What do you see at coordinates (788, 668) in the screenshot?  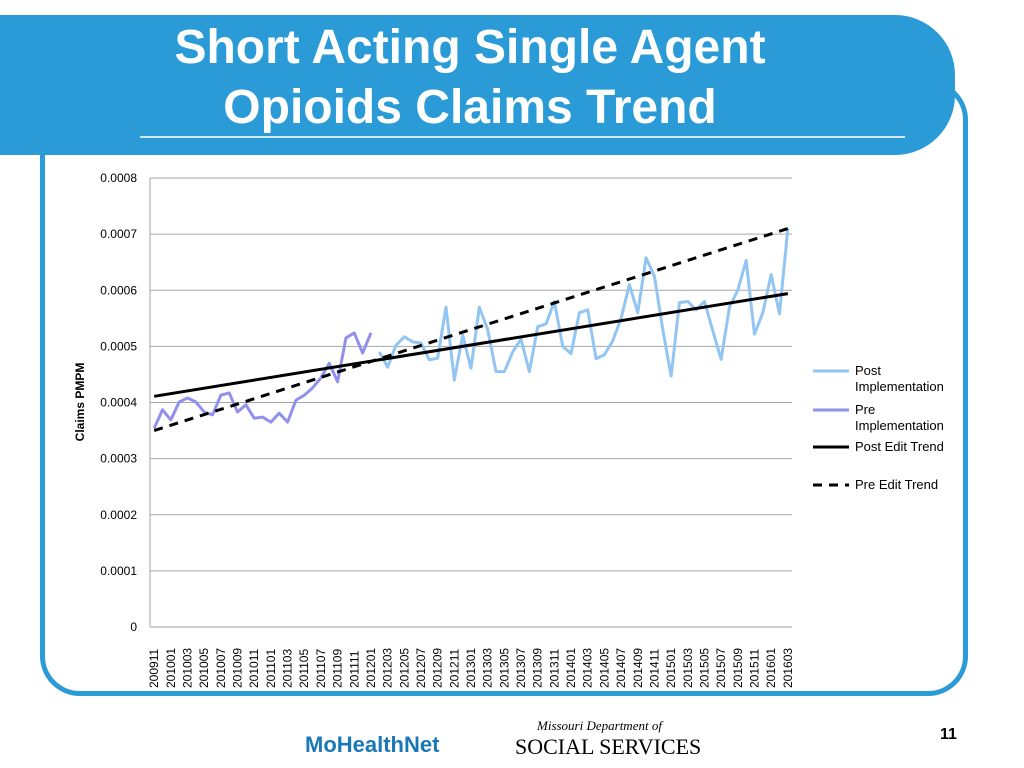 I see `x-tick-label: 201603` at bounding box center [788, 668].